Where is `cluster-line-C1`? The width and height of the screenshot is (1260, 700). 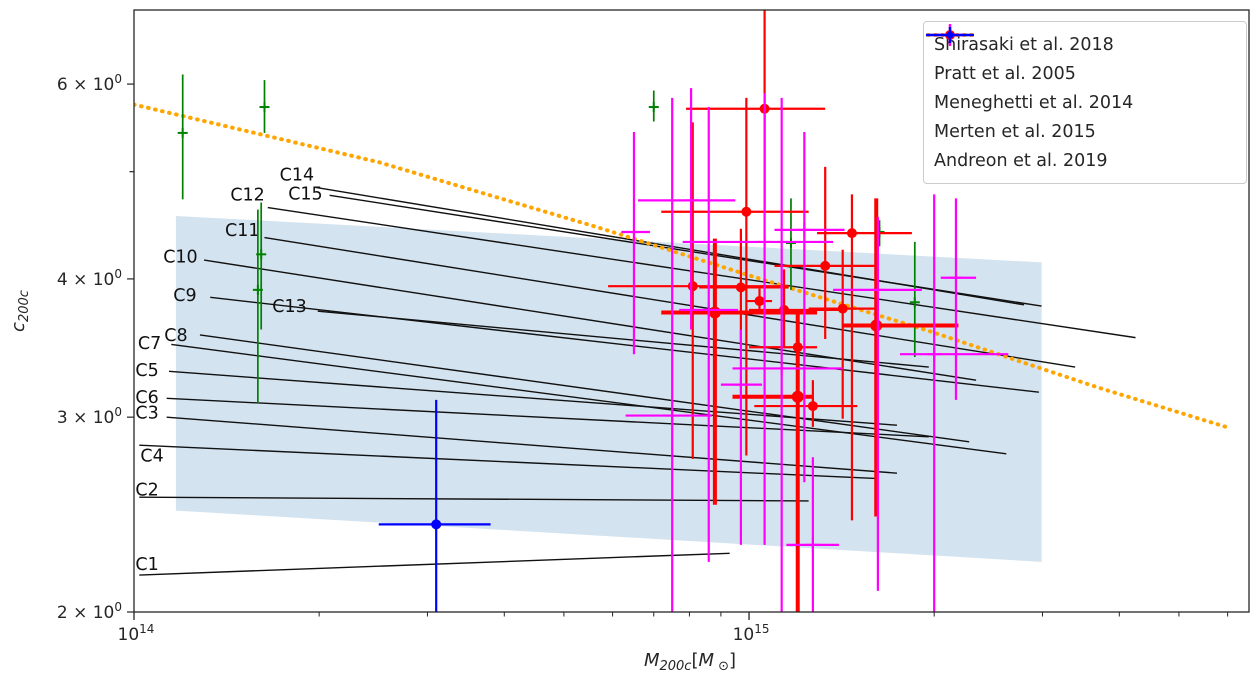 cluster-line-C1 is located at coordinates (434, 564).